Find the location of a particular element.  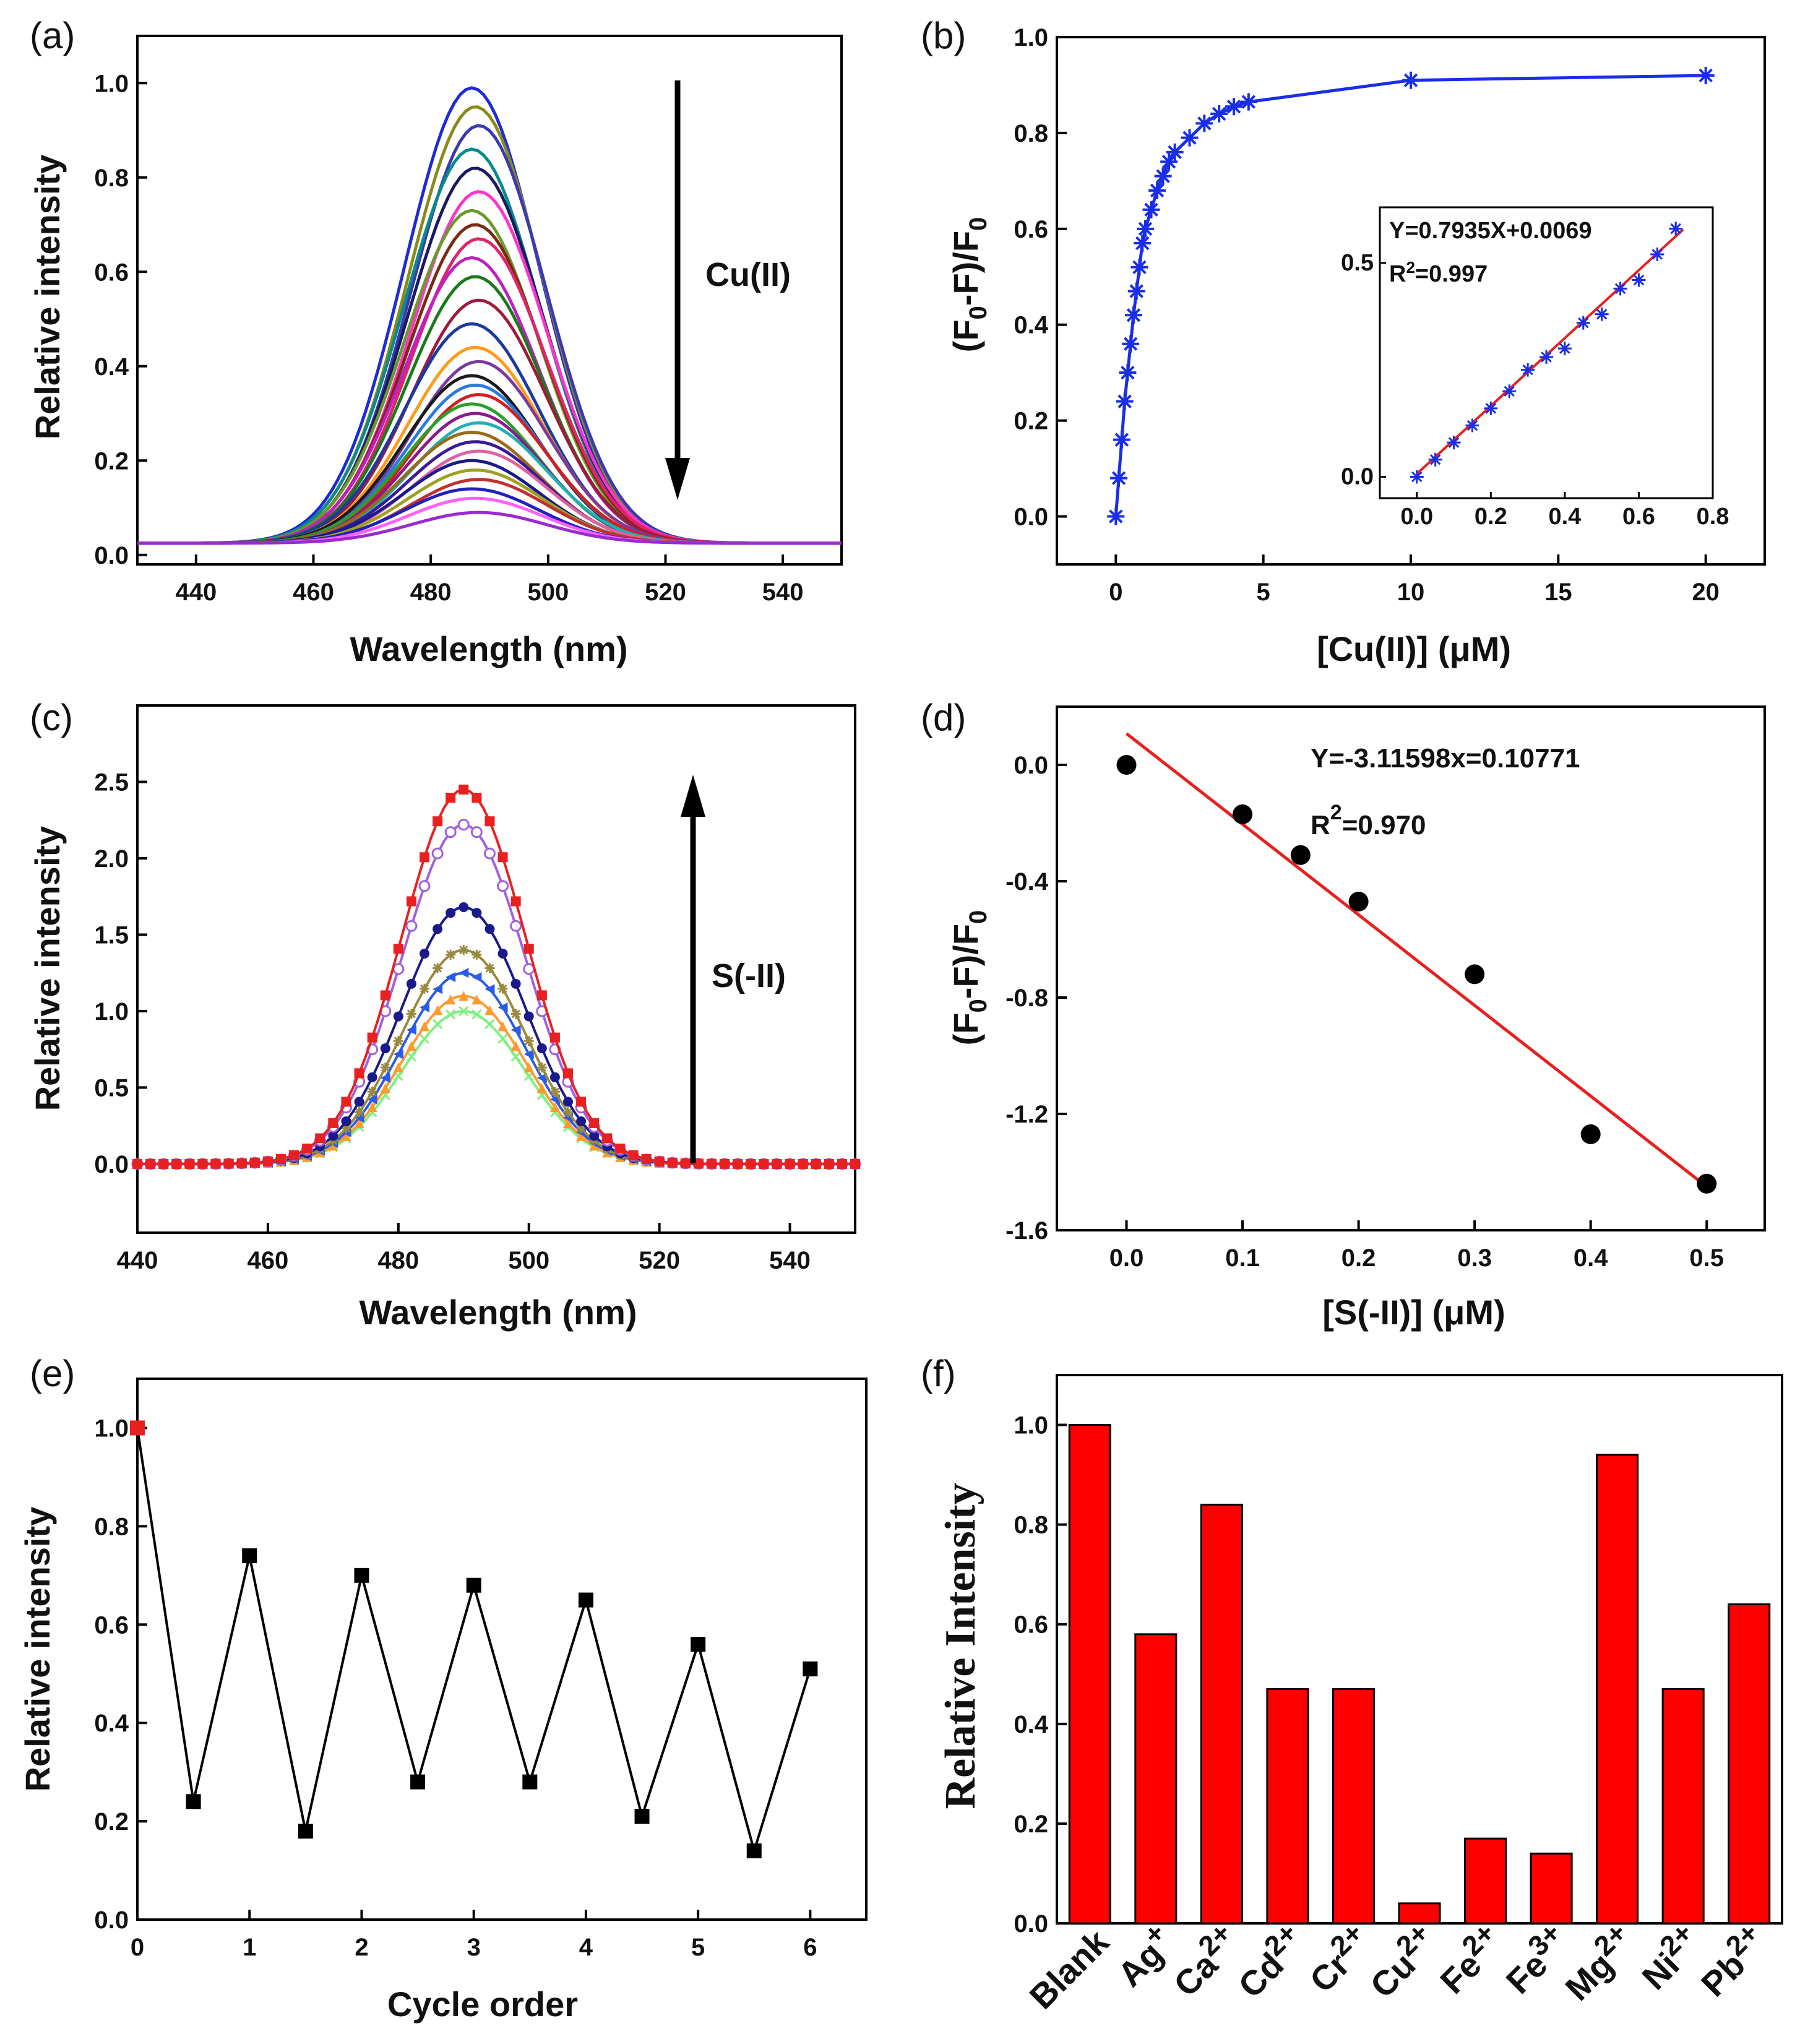

panel-d-xtick-label: 0.3 is located at coordinates (1474, 1258).